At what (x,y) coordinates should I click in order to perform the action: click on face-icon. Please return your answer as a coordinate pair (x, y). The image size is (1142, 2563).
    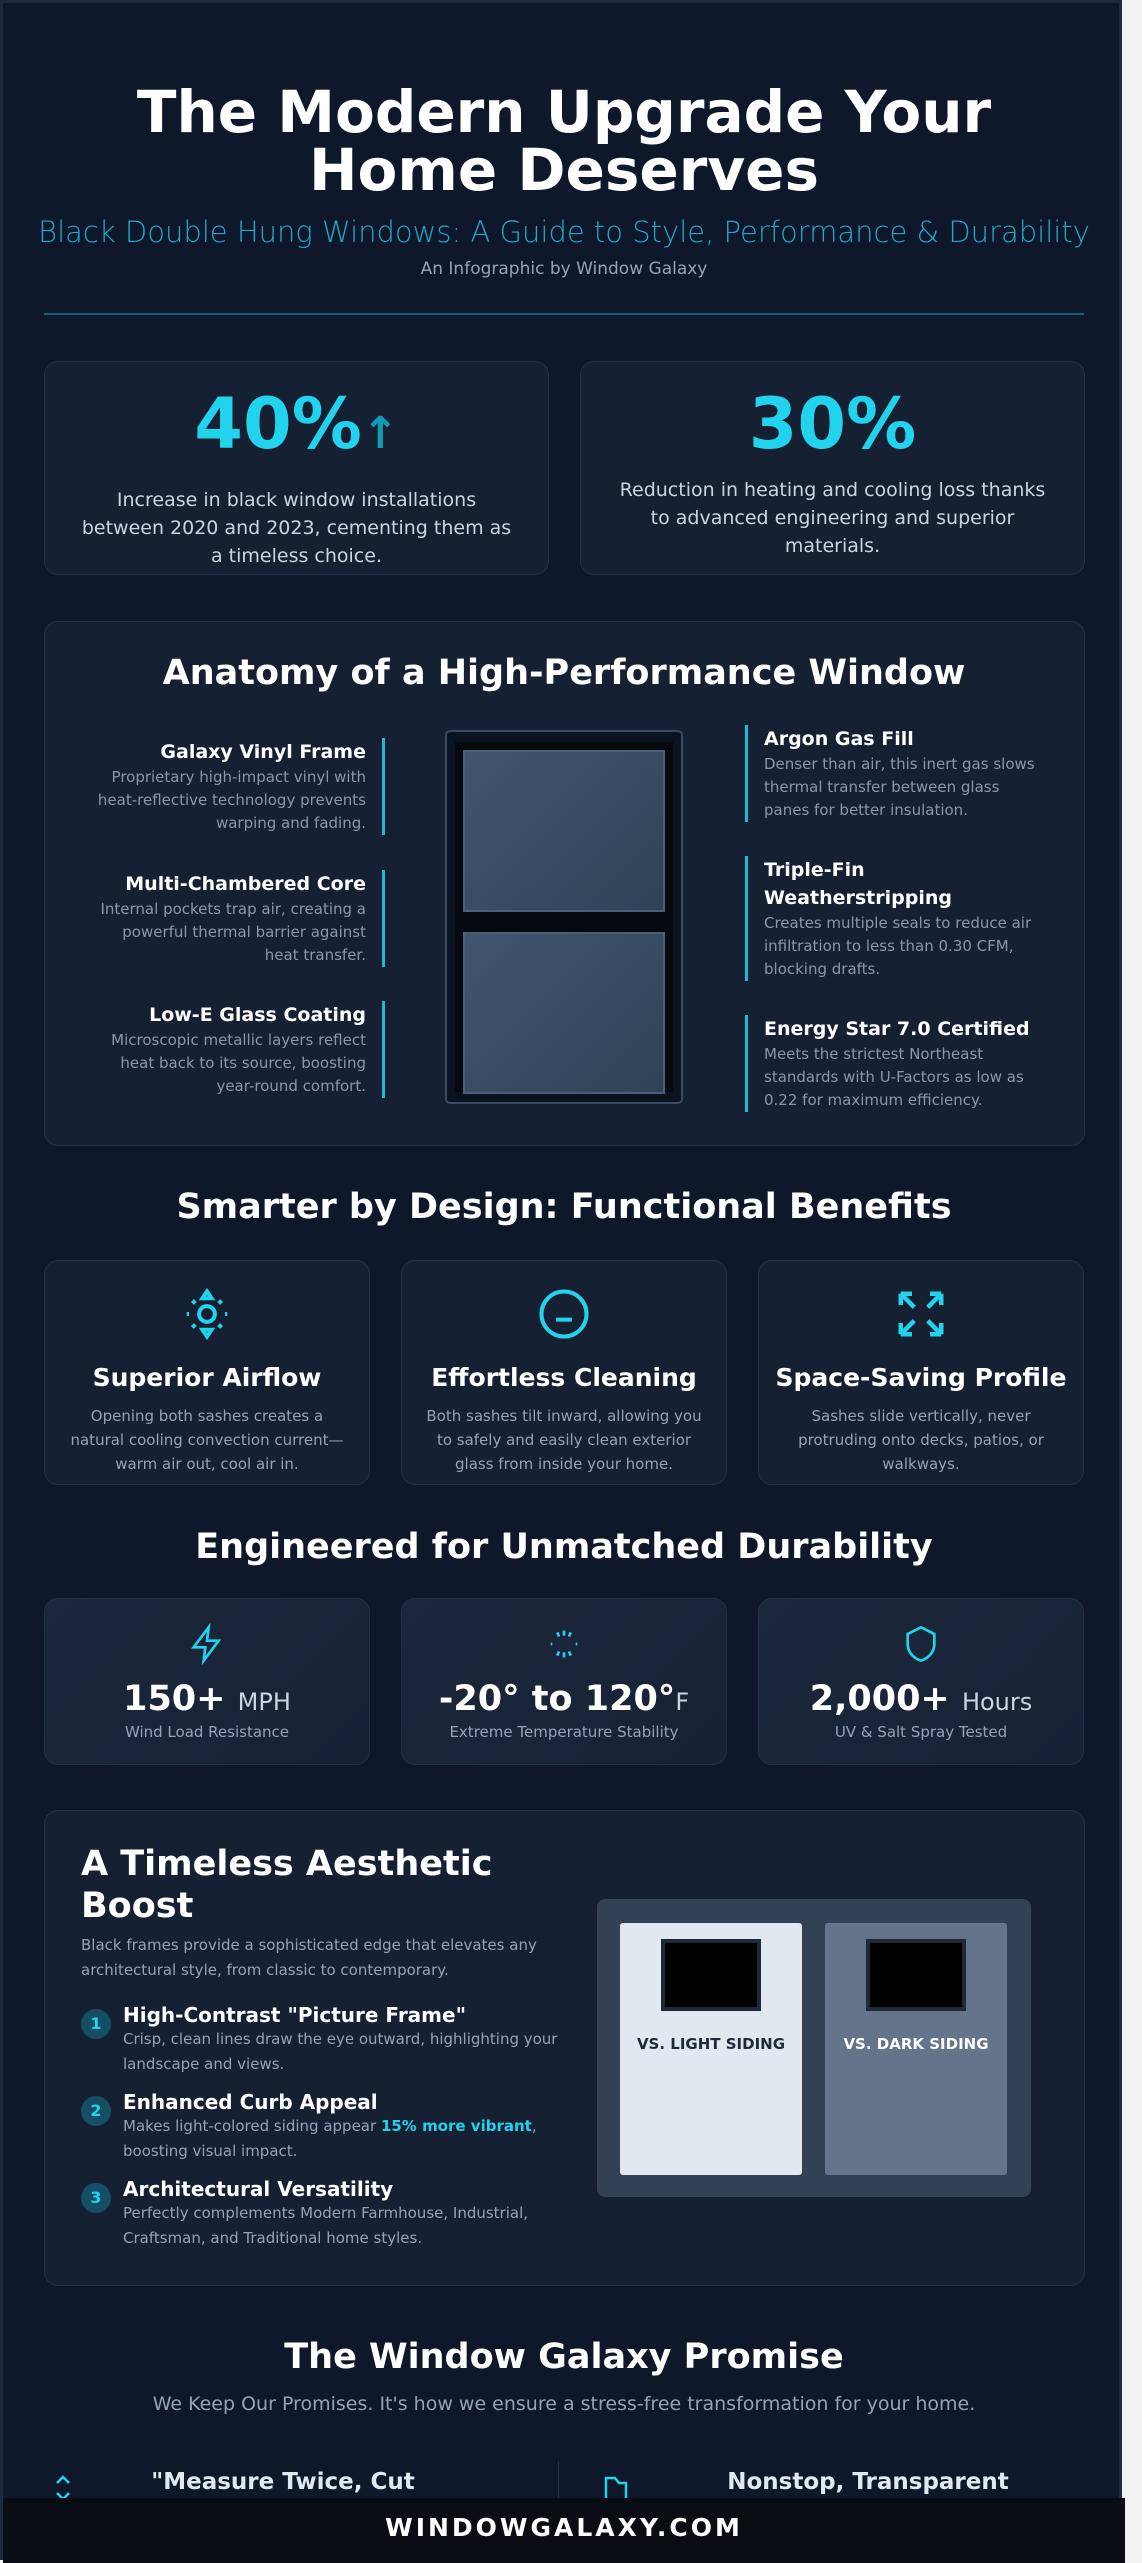
    Looking at the image, I should click on (564, 1314).